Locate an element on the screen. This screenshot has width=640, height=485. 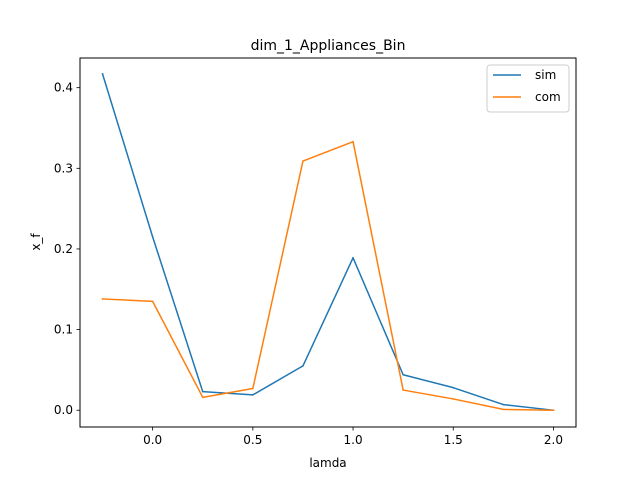
legend-label-com: com is located at coordinates (548, 97).